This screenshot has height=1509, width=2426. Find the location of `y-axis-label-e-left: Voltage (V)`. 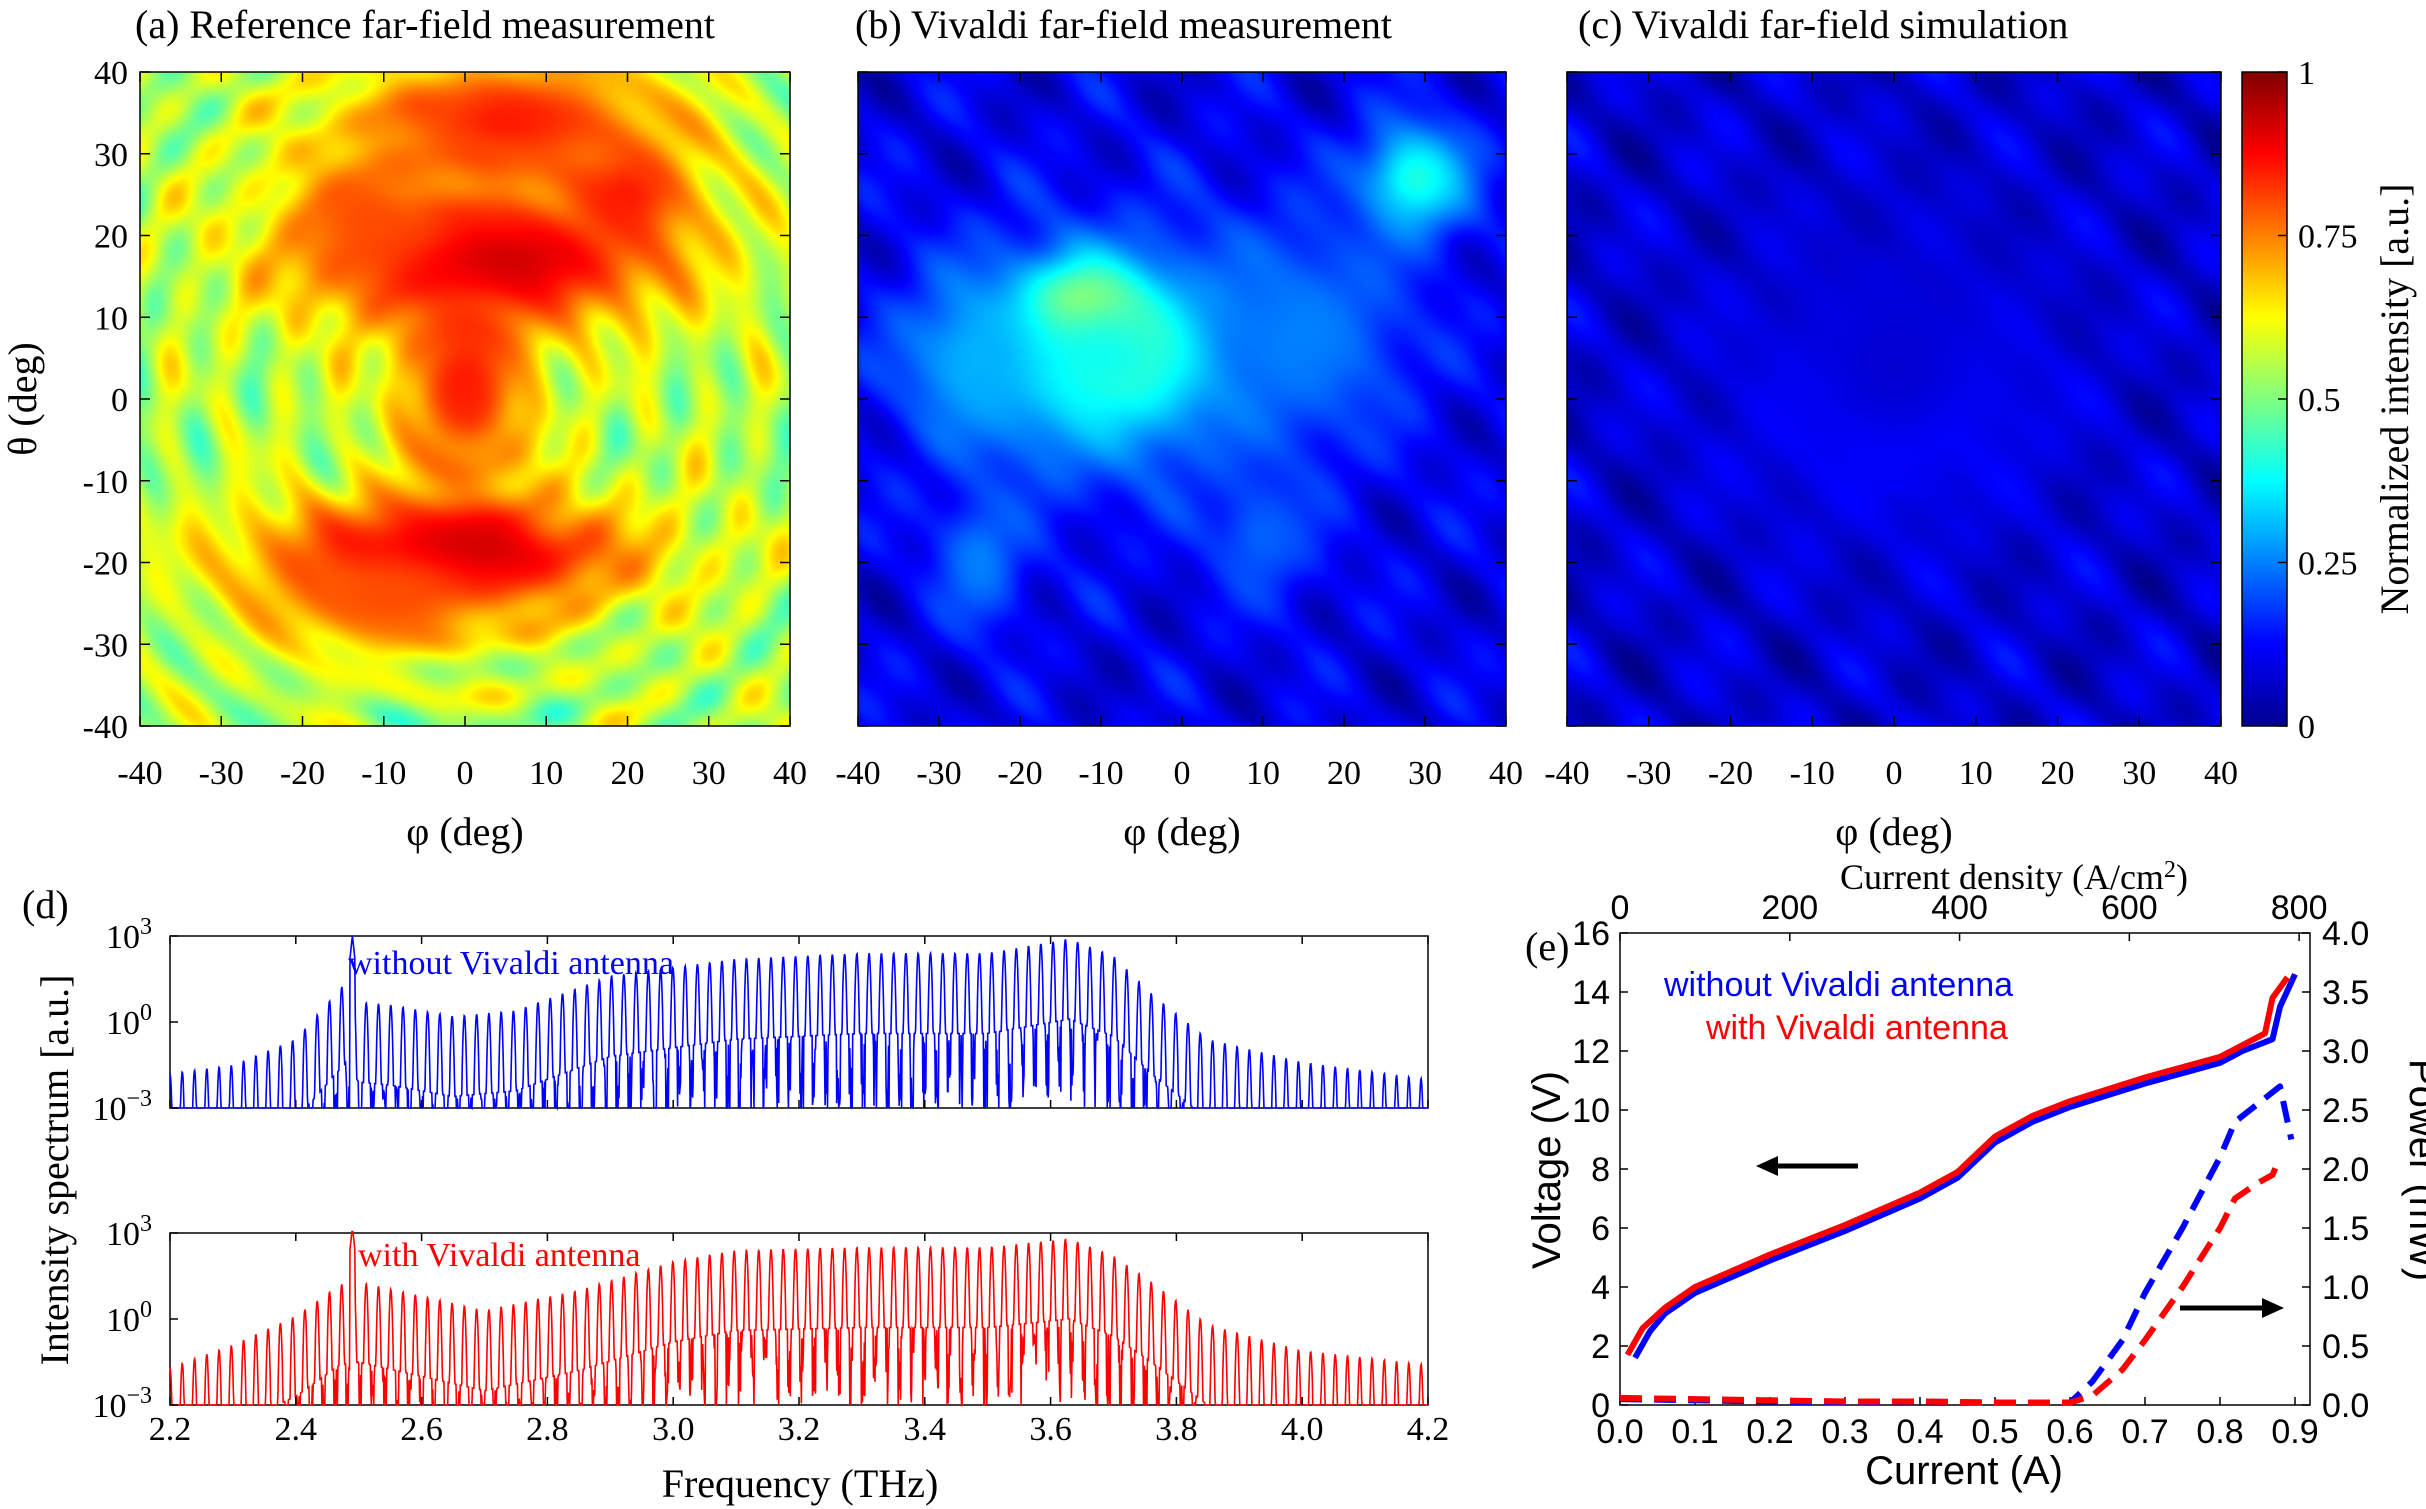

y-axis-label-e-left: Voltage (V) is located at coordinates (1547, 1170).